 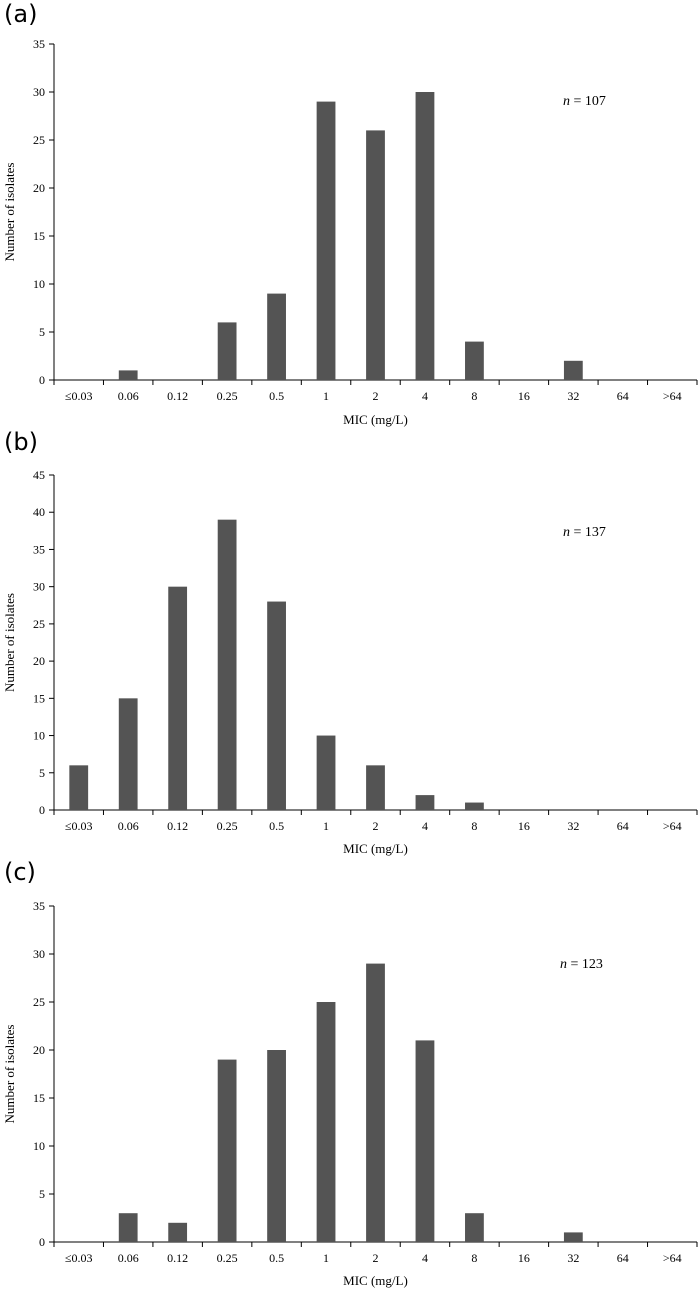 What do you see at coordinates (20, 872) in the screenshot?
I see `panel-c-letter: (c)` at bounding box center [20, 872].